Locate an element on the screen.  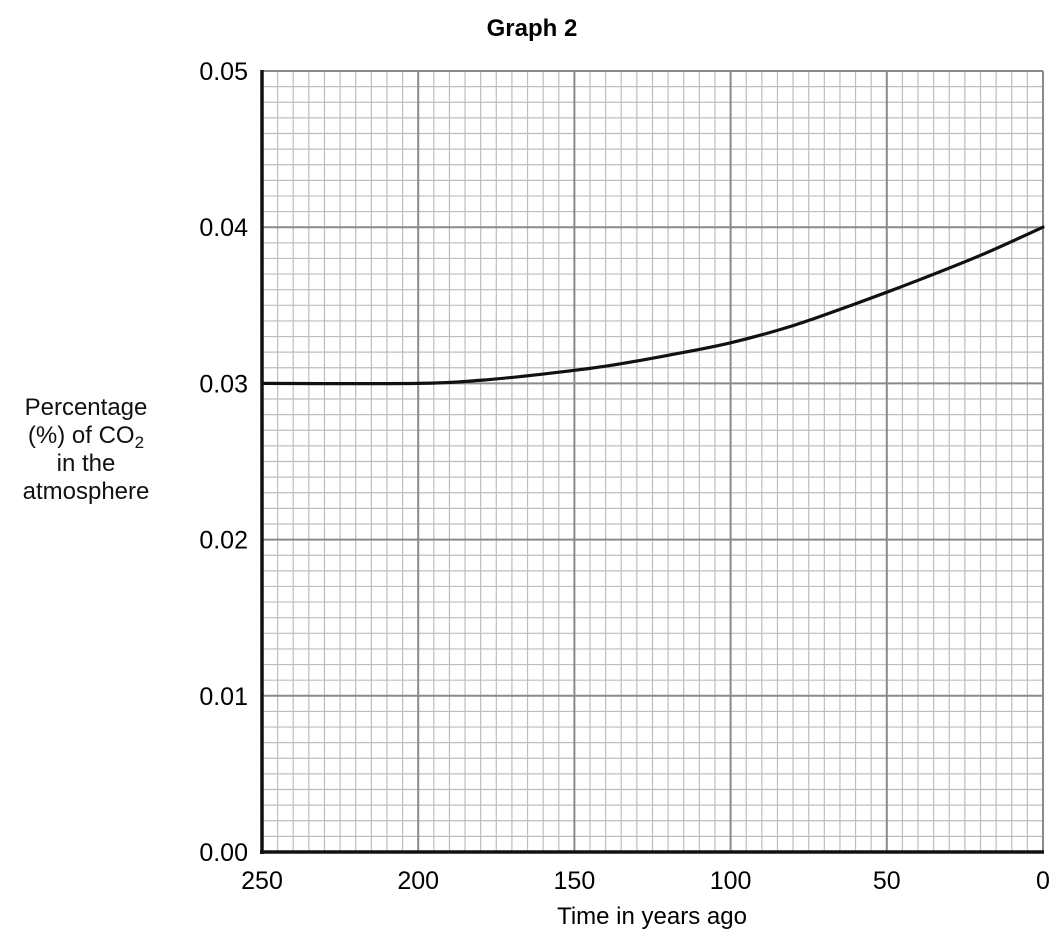
y-tick-label: 0.03 is located at coordinates (223, 384).